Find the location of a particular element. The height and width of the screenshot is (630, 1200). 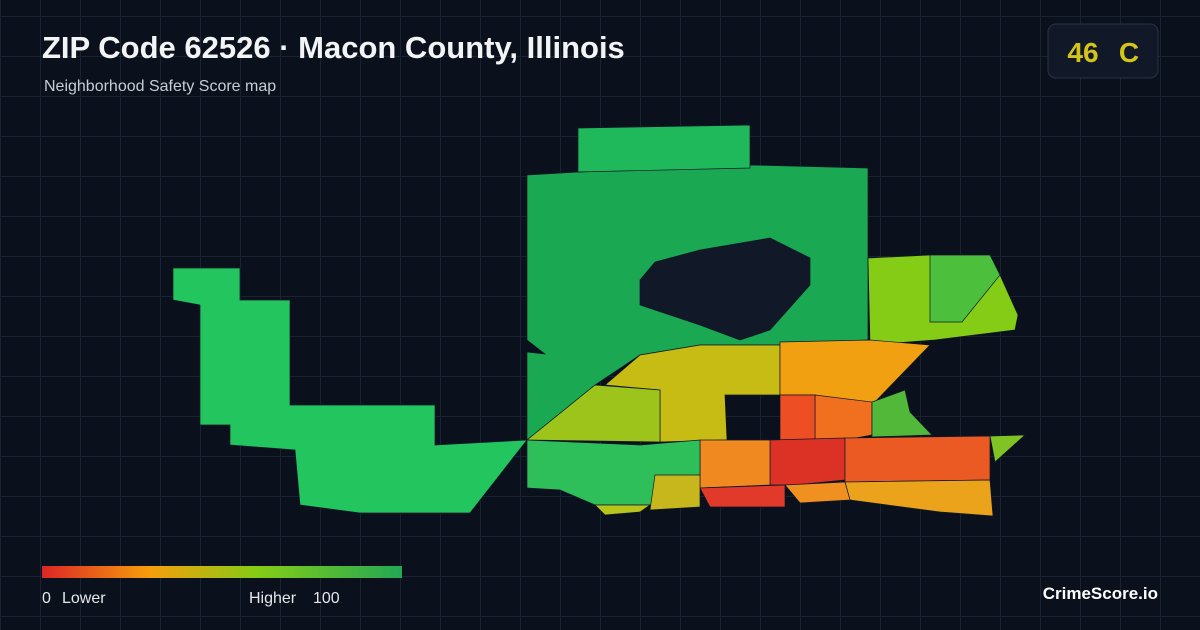

legend-min: 0 is located at coordinates (46, 598).